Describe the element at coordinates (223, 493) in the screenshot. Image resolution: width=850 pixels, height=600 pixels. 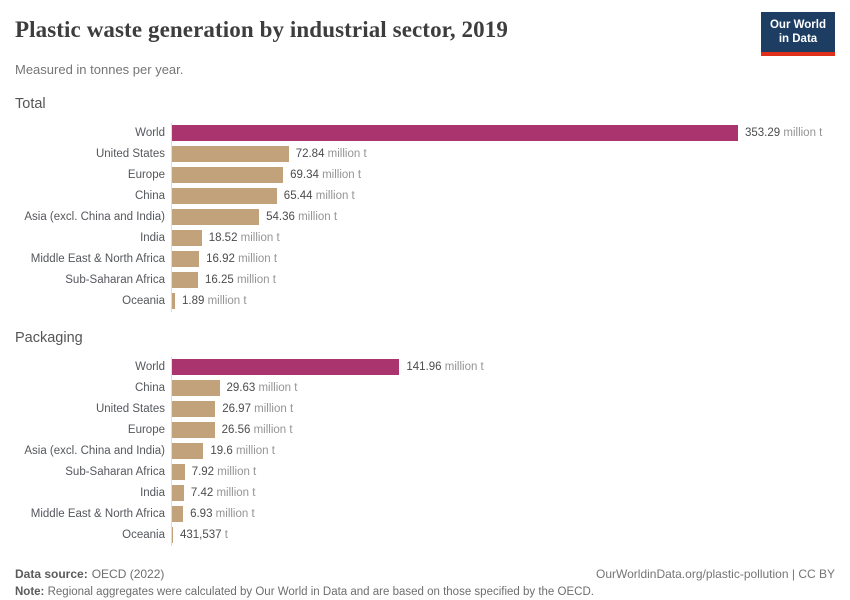
I see `value-label: 7.42 million t` at that location.